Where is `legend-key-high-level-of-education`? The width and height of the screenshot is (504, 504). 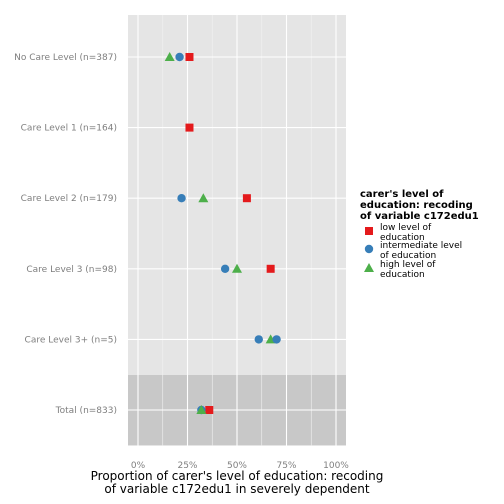 legend-key-high-level-of-education is located at coordinates (369, 267).